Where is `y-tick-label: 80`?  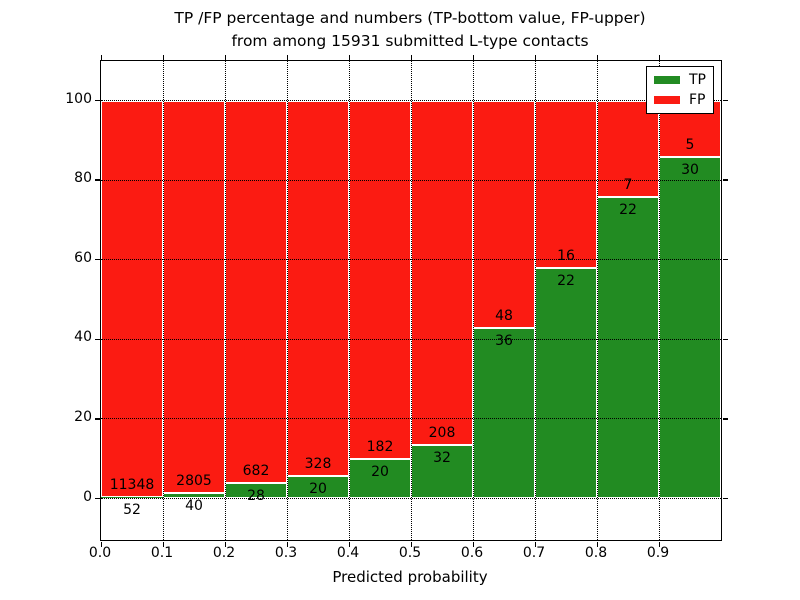 y-tick-label: 80 is located at coordinates (83, 178).